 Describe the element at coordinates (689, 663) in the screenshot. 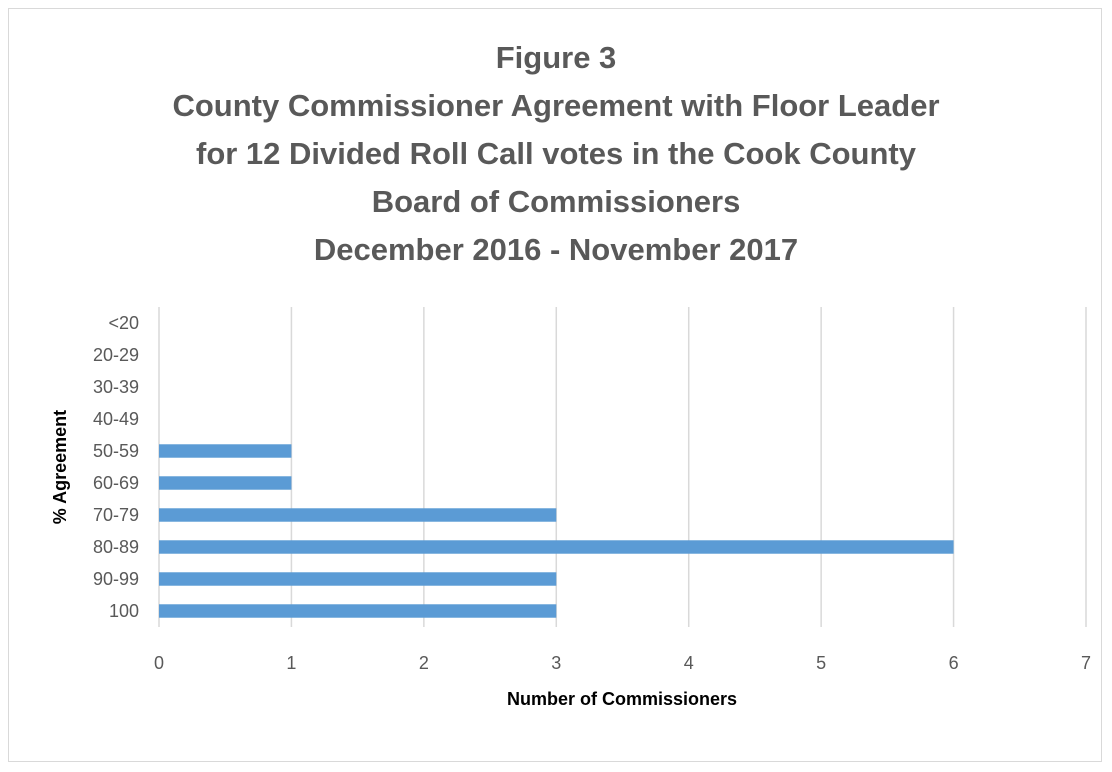

I see `x-tick-label: 4` at that location.